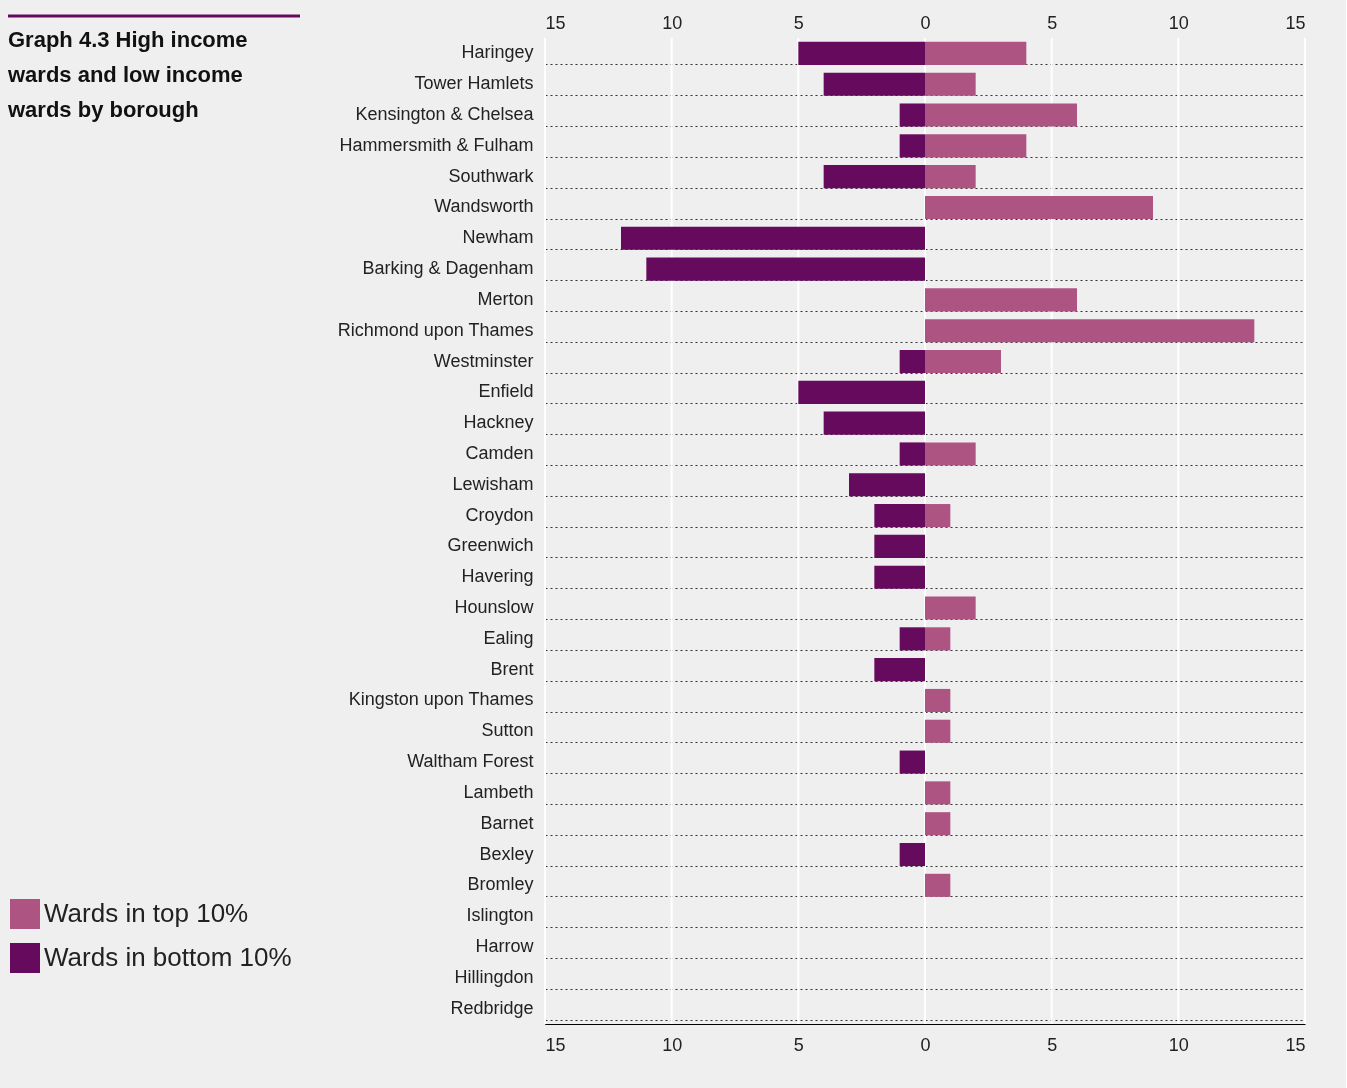  Describe the element at coordinates (498, 791) in the screenshot. I see `y-tick-label: Lambeth` at that location.